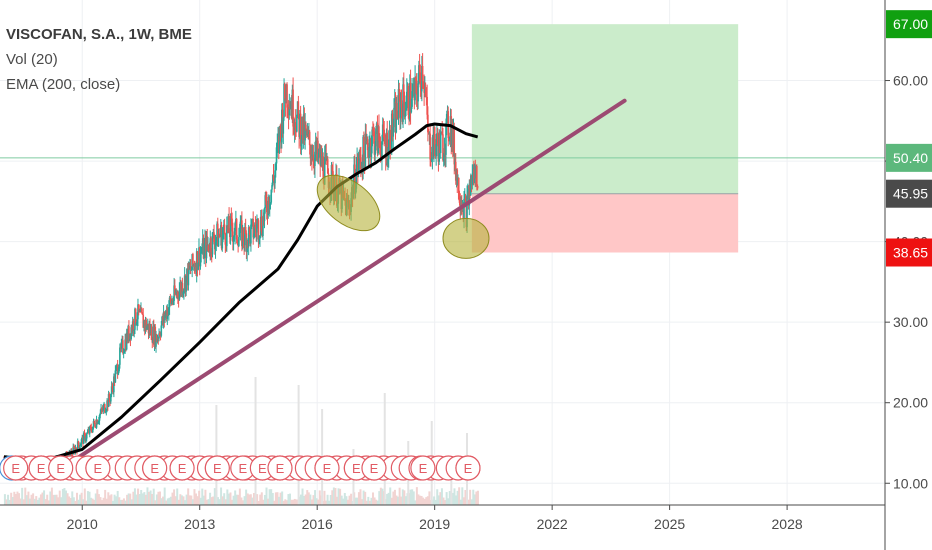 The height and width of the screenshot is (550, 932). Describe the element at coordinates (348, 203) in the screenshot. I see `highlight-ellipse` at that location.